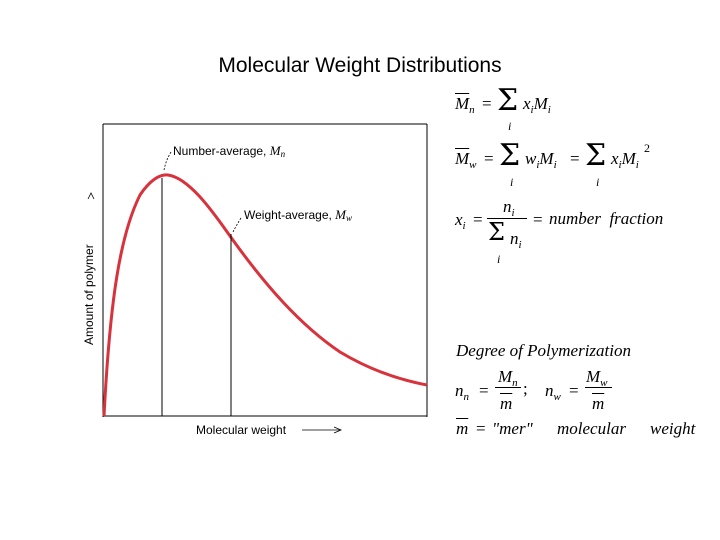 The width and height of the screenshot is (720, 540). What do you see at coordinates (543, 350) in the screenshot?
I see `degree-heading: Degree of Polymerization` at bounding box center [543, 350].